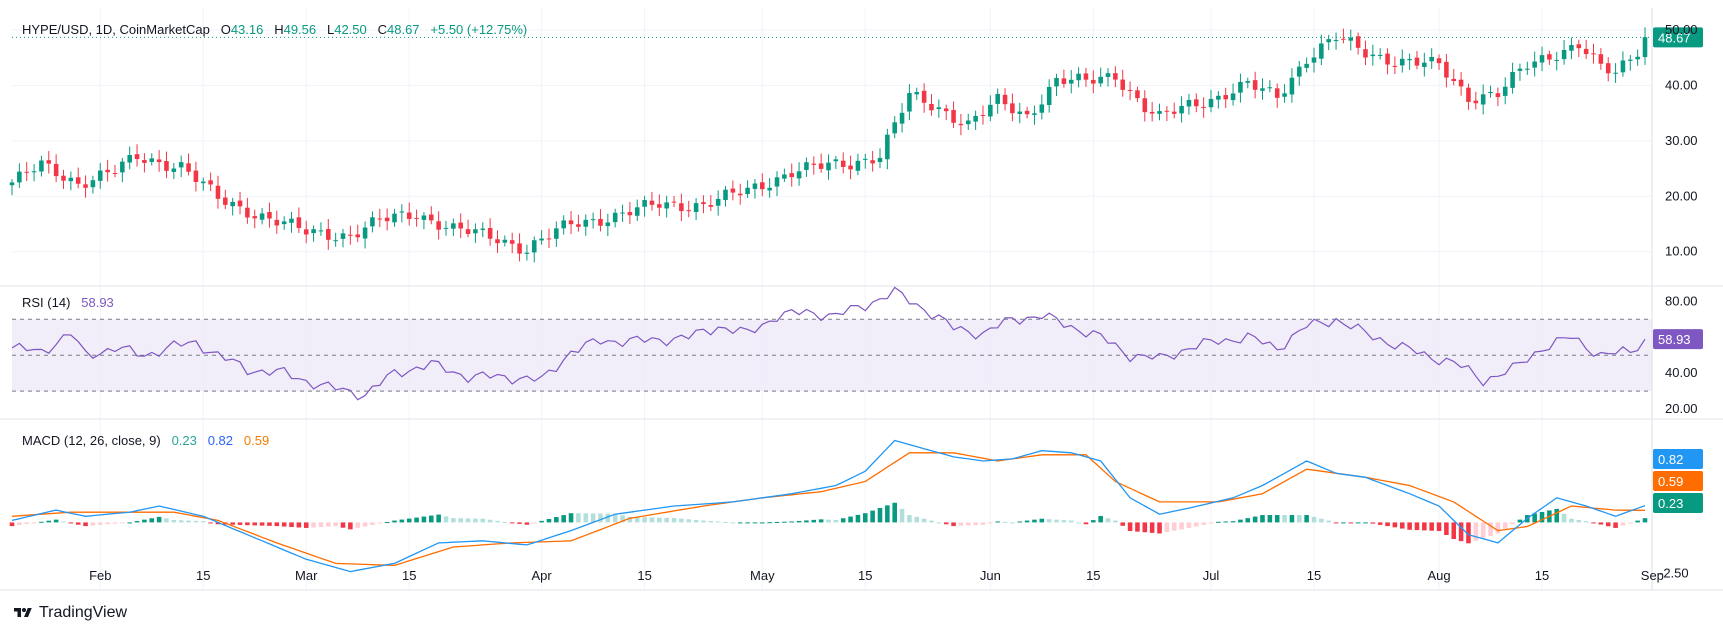 This screenshot has width=1723, height=634. What do you see at coordinates (91, 440) in the screenshot?
I see `macd-label: MACD (12, 26, close, 9)` at bounding box center [91, 440].